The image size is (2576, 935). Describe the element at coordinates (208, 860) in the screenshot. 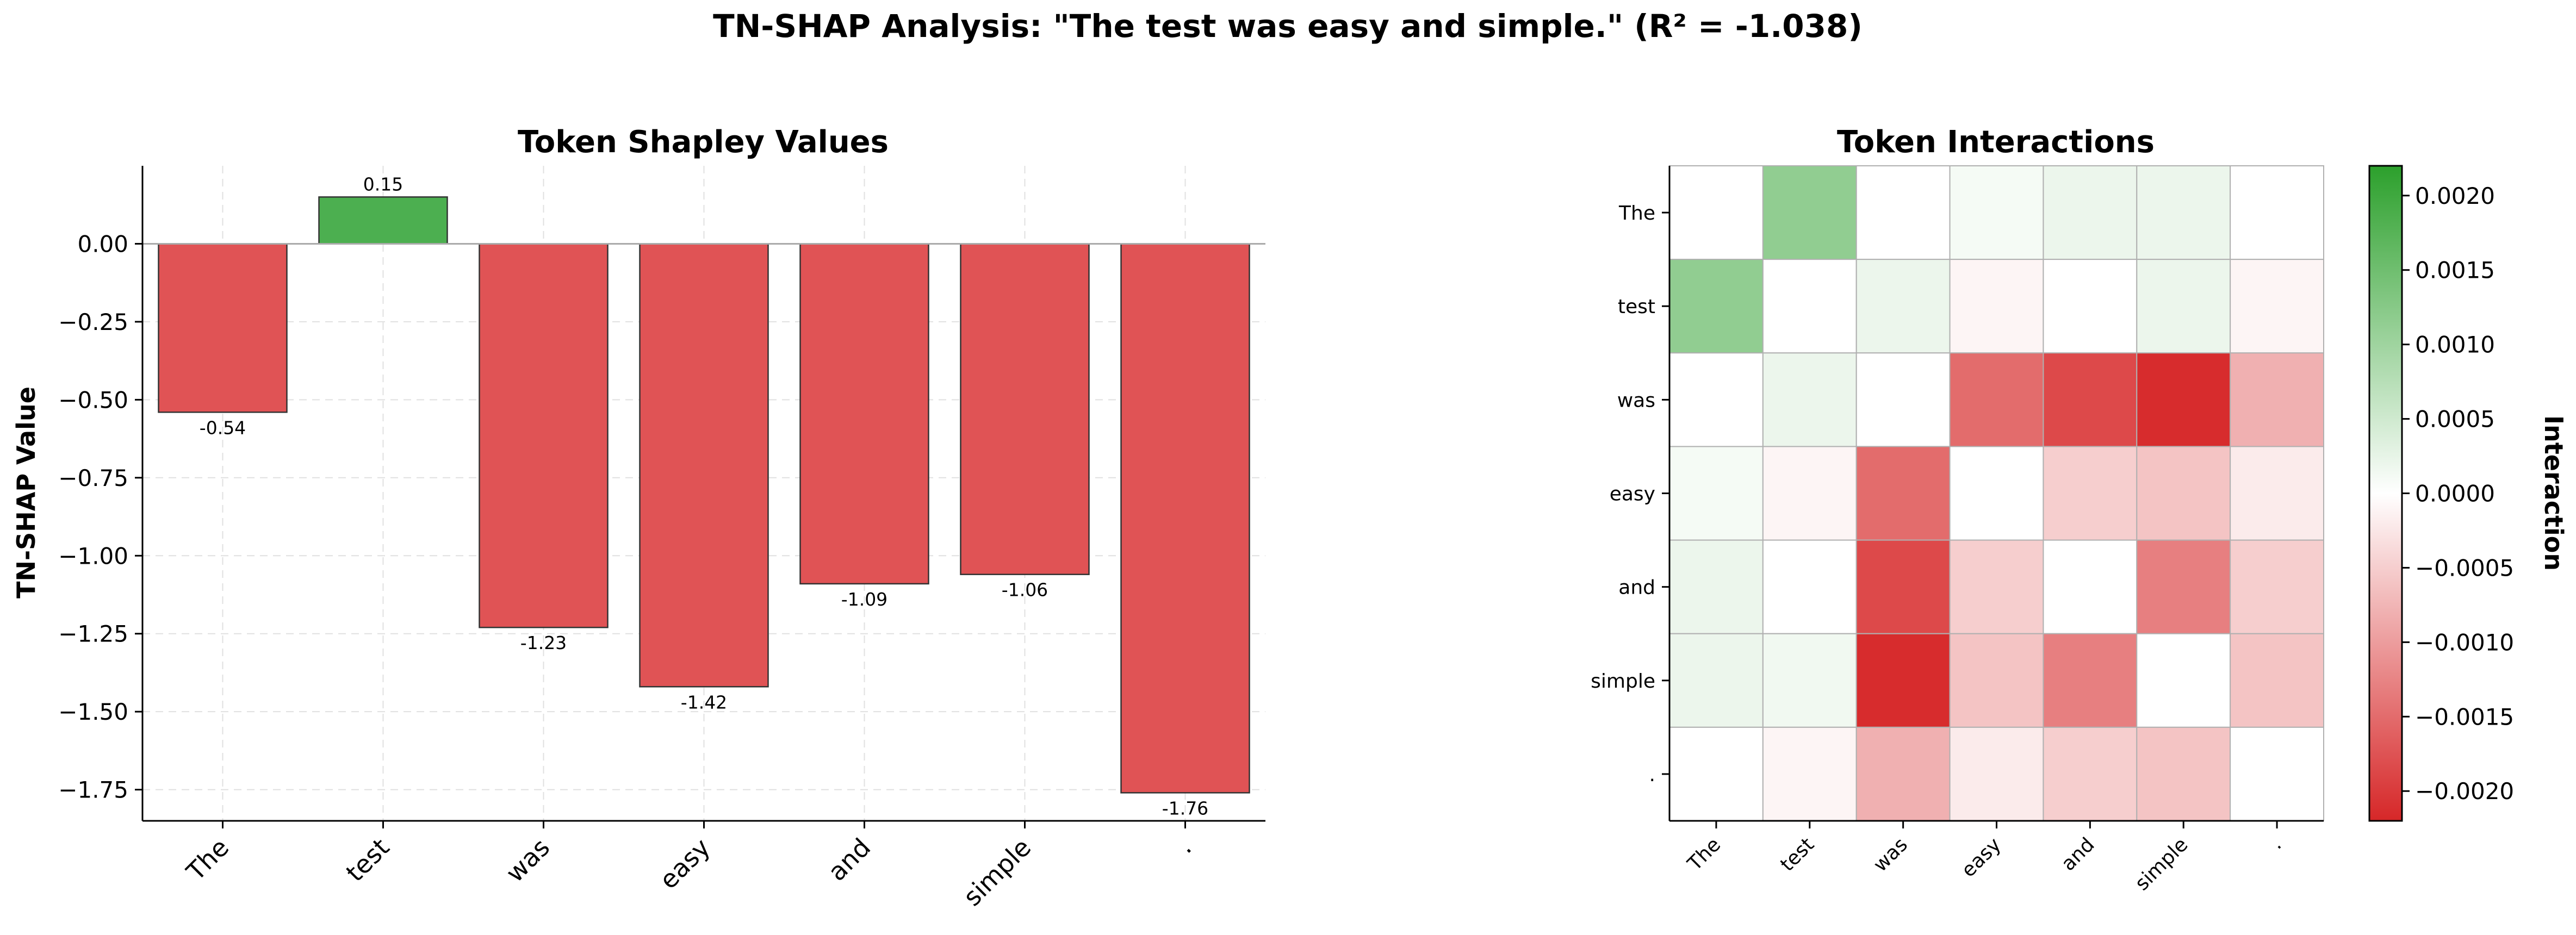

I see `bar-x-tick-label: The` at that location.